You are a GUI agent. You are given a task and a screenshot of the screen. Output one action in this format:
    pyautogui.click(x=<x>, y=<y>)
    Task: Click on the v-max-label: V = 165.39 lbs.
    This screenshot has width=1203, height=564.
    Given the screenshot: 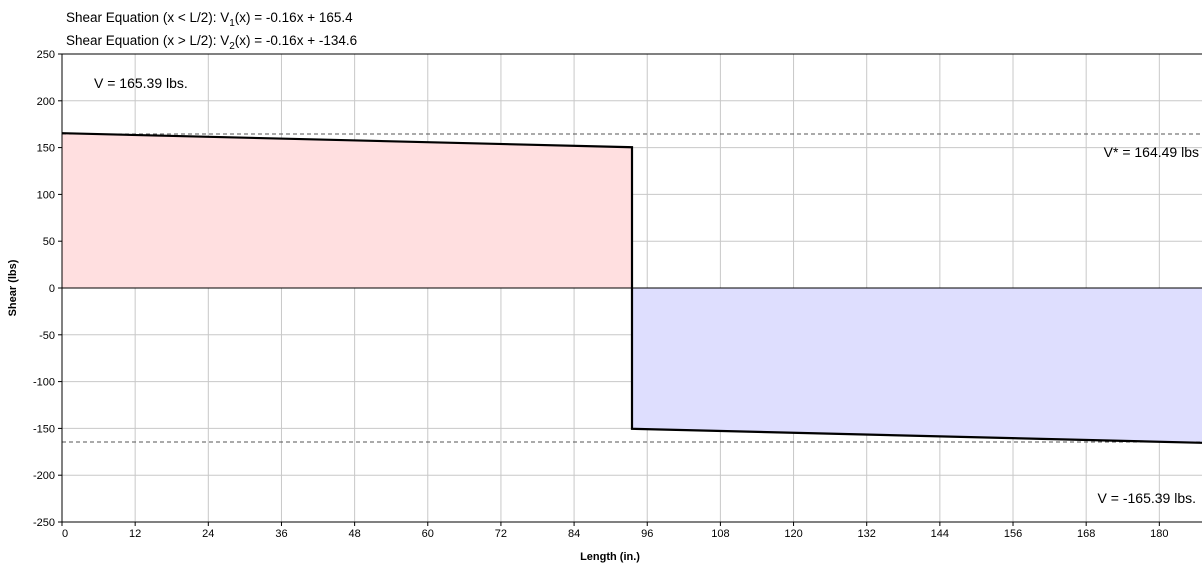 What is the action you would take?
    pyautogui.click(x=141, y=83)
    